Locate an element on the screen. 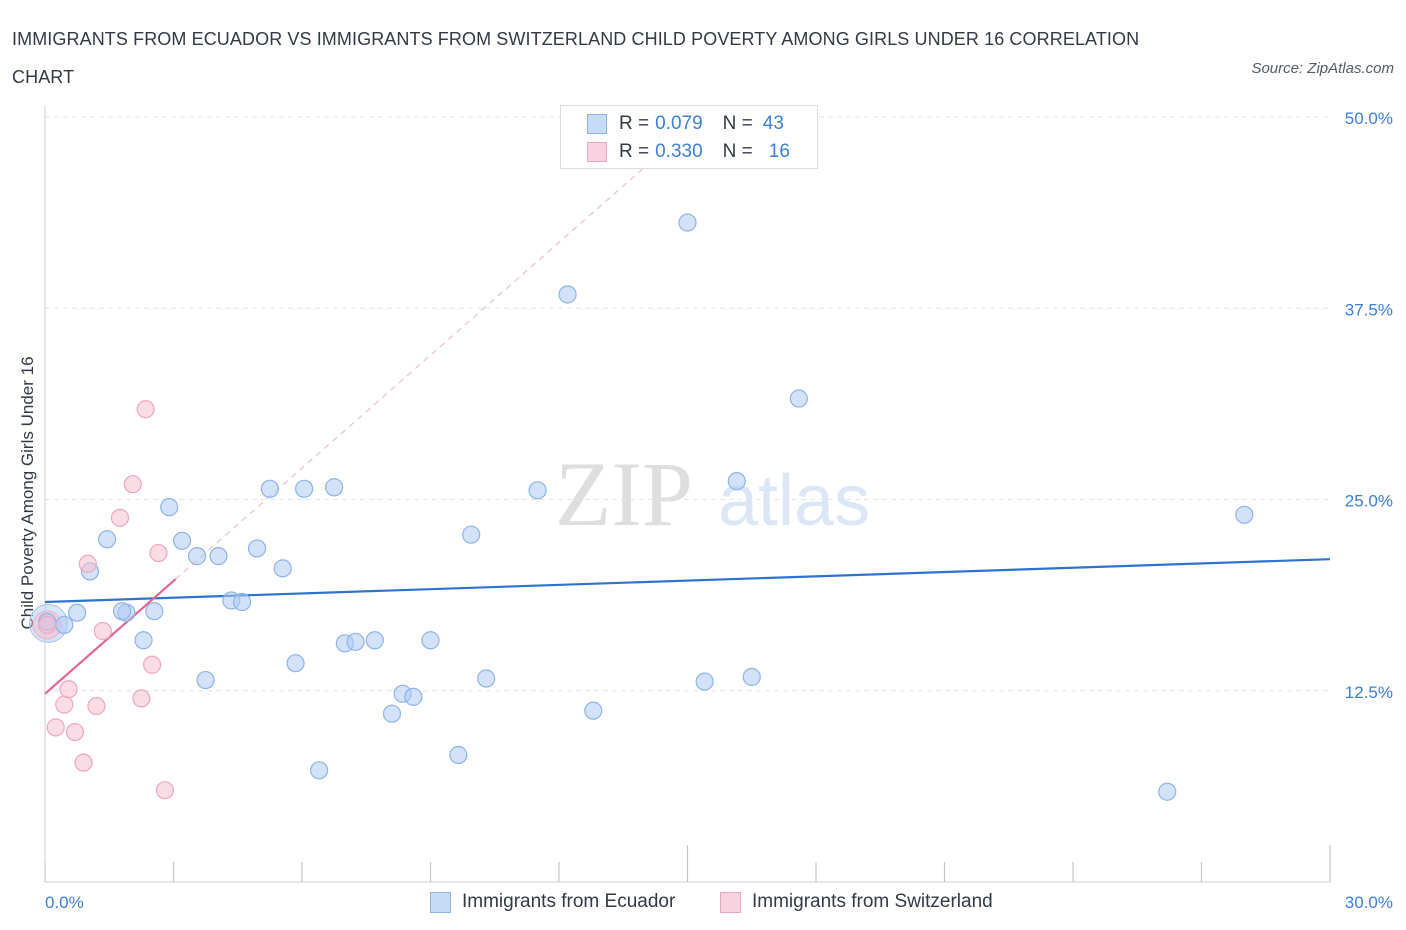  series-legend-ecuador: Immigrants from Ecuador is located at coordinates (552, 902).